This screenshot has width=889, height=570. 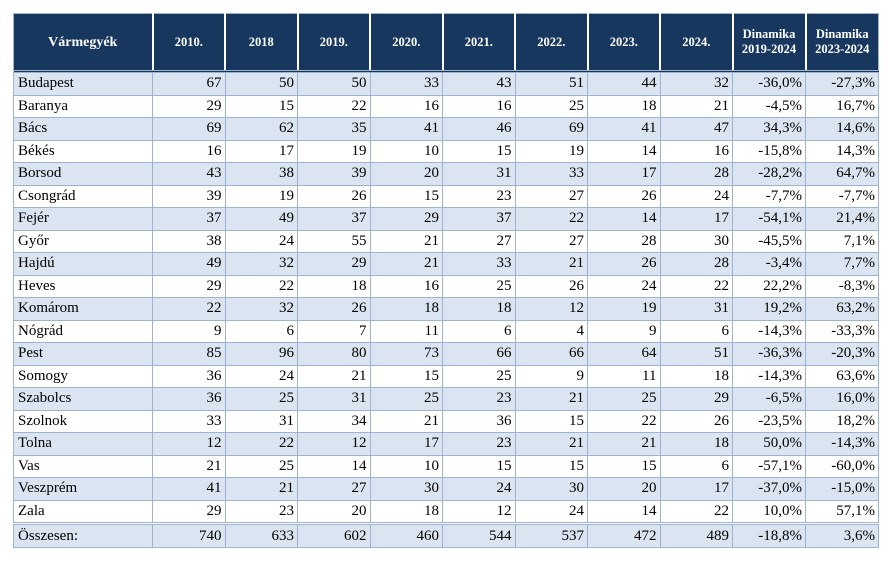 What do you see at coordinates (334, 241) in the screenshot?
I see `table-cell: 55` at bounding box center [334, 241].